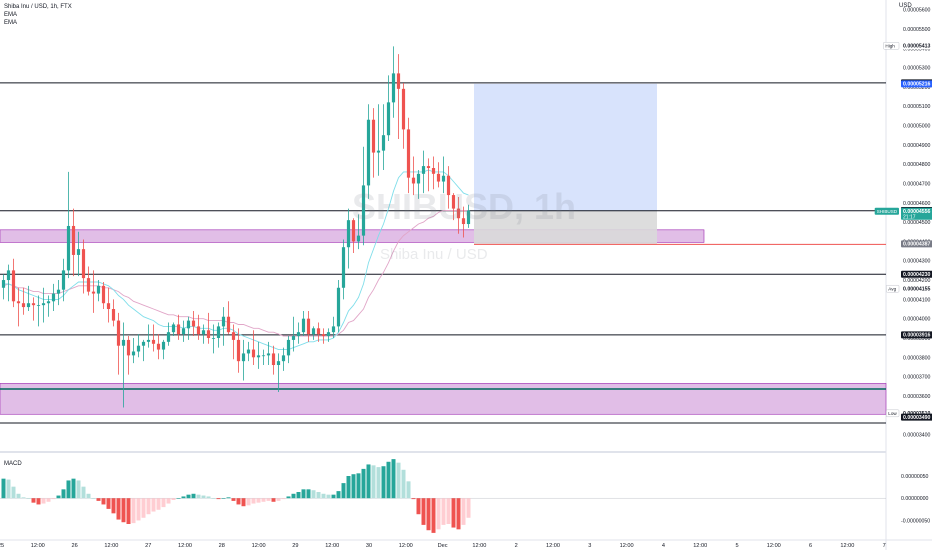  Describe the element at coordinates (11, 23) in the screenshot. I see `ema-indicator-label-2: EMA` at that location.